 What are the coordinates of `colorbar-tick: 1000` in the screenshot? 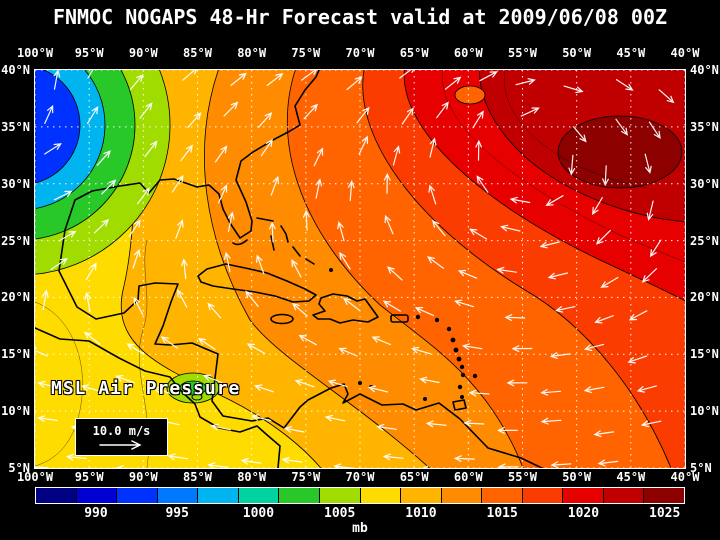 It's located at (258, 513).